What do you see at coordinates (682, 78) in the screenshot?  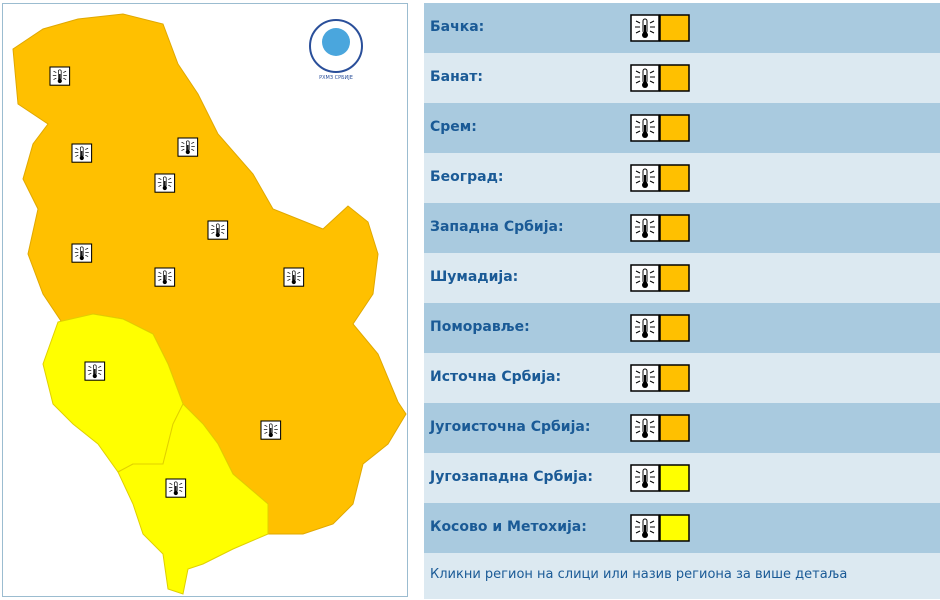 I see `region-row: Банат:` at bounding box center [682, 78].